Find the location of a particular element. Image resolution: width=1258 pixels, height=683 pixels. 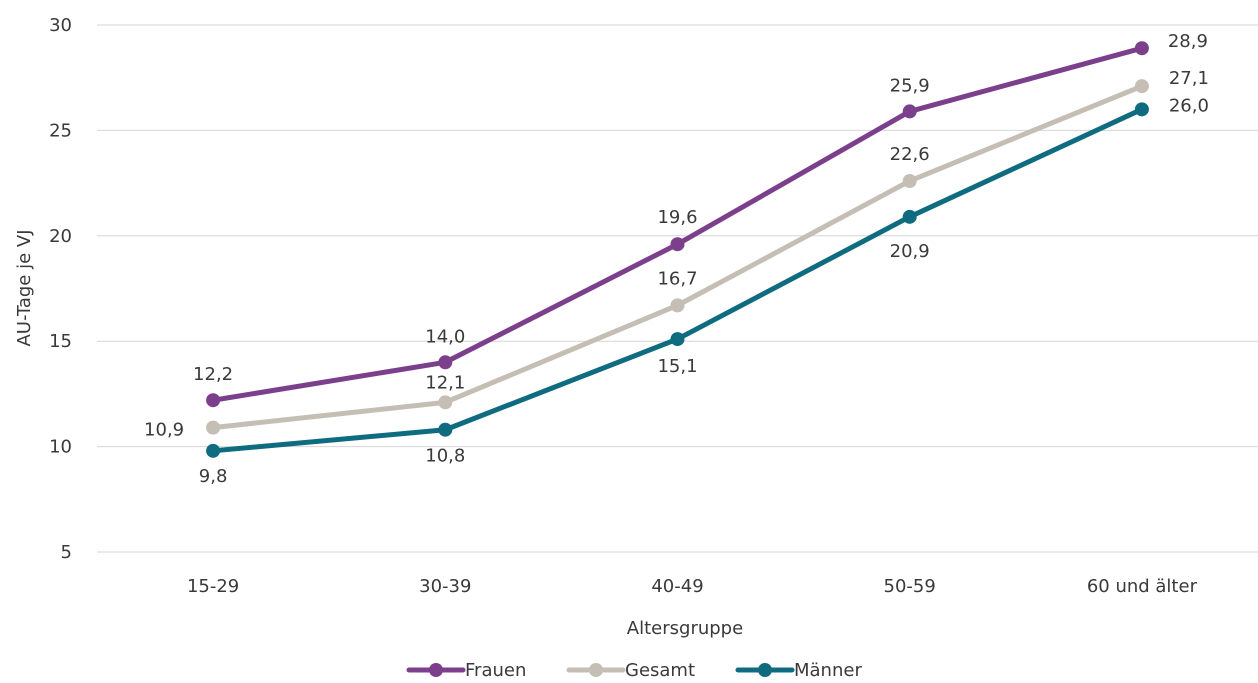

y-tick-label: 25 is located at coordinates (60, 130).